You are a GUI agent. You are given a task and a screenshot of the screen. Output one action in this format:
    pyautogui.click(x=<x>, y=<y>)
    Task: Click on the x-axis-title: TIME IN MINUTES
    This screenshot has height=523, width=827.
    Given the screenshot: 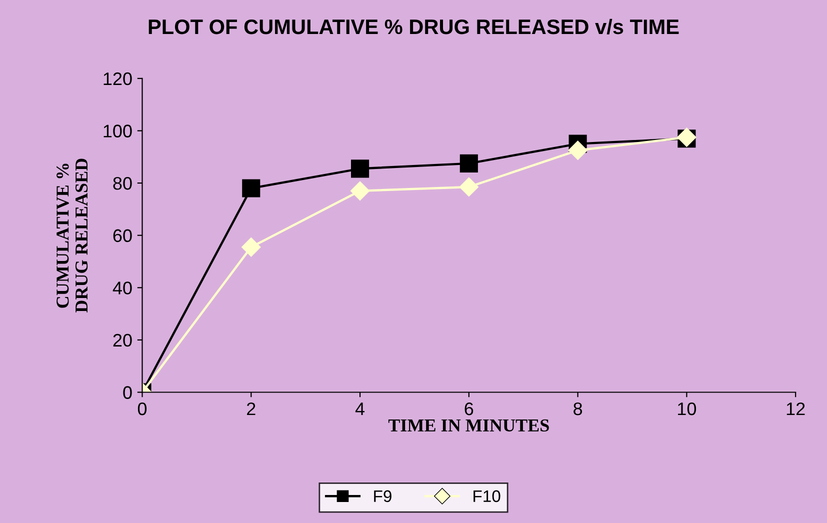 What is the action you would take?
    pyautogui.click(x=468, y=425)
    